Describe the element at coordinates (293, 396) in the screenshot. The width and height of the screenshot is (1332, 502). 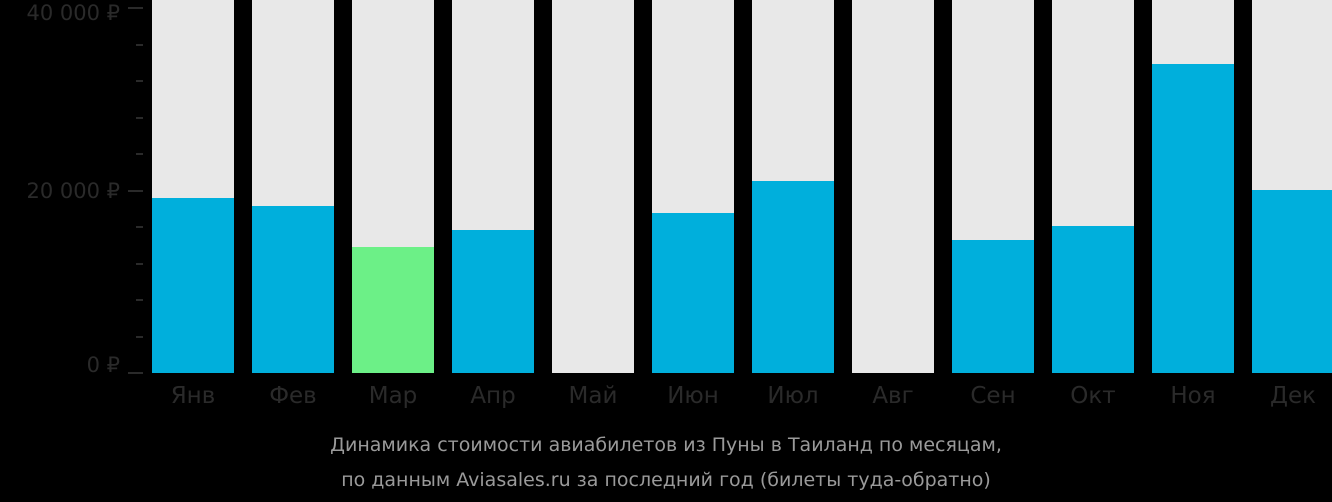
I see `x-label: Фев` at that location.